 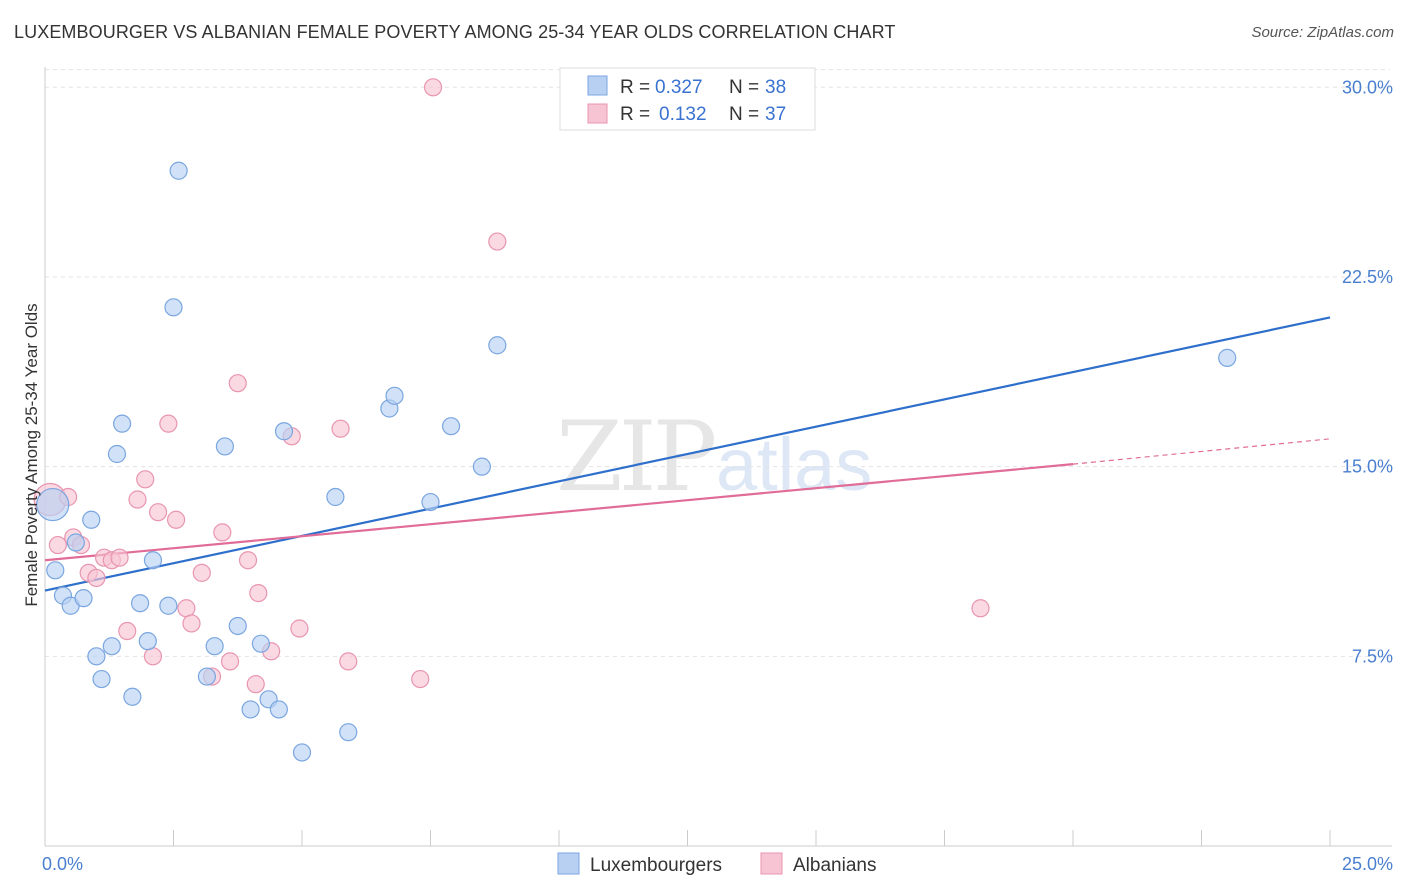 What do you see at coordinates (687, 99) in the screenshot?
I see `correlation-legend: R = 0.327 N = 38 R = 0.132 N = 37` at bounding box center [687, 99].